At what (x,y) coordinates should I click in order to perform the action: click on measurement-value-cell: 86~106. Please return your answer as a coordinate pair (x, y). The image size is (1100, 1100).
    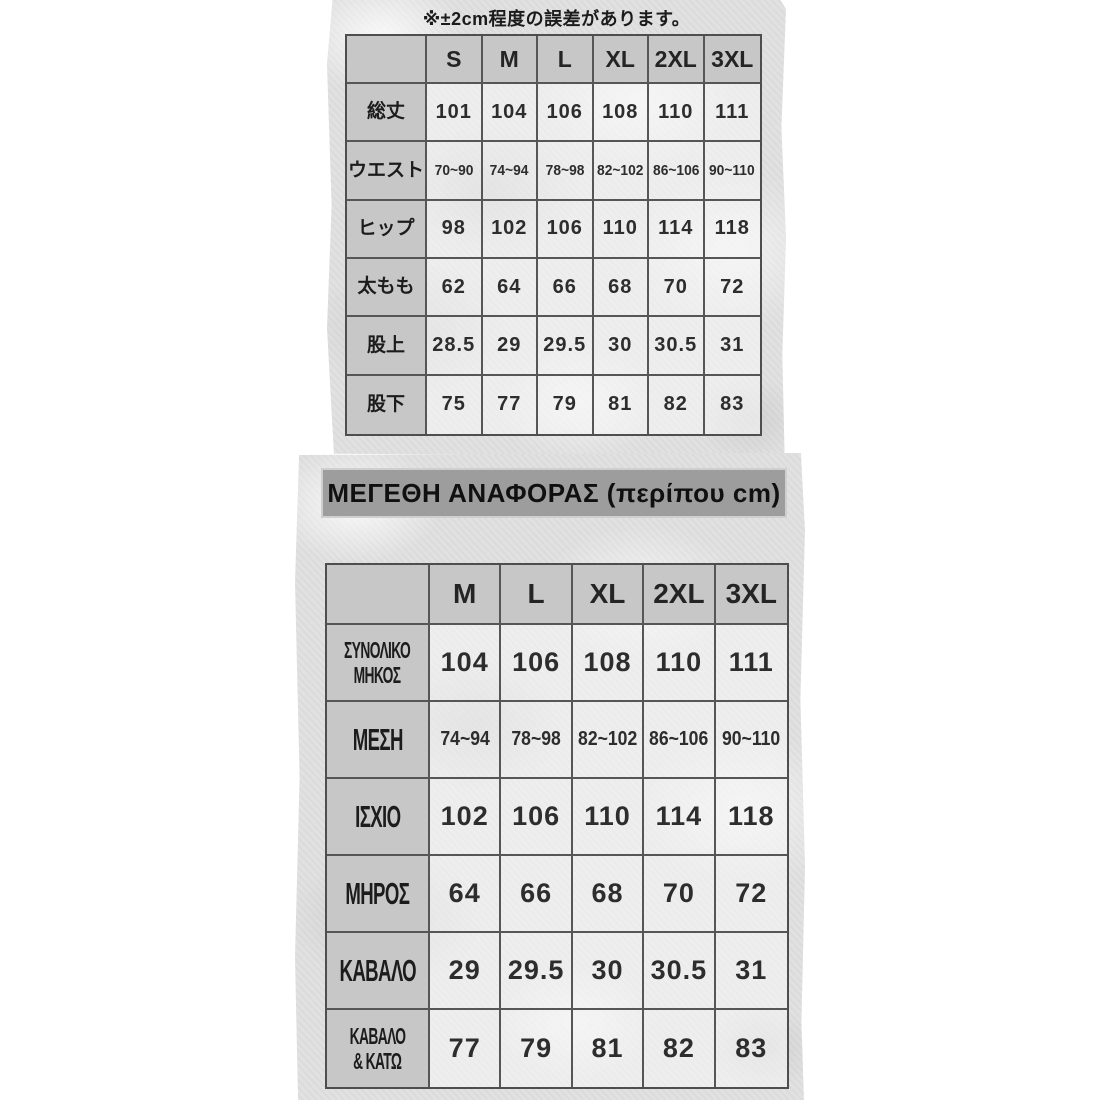
    Looking at the image, I should click on (680, 740).